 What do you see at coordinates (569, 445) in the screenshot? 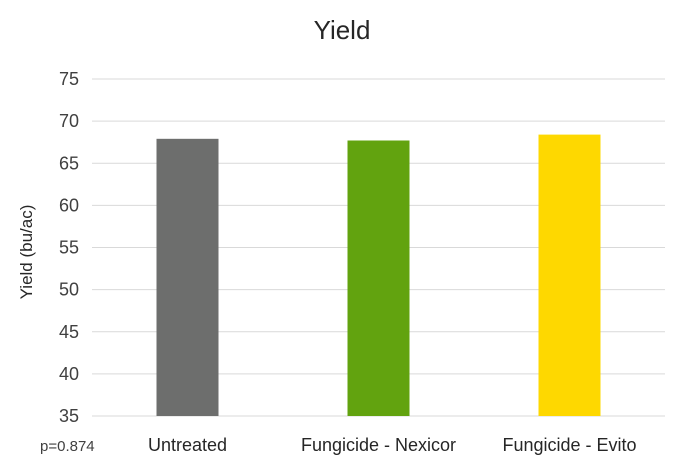
I see `x-category-label: Fungicide - Evito` at bounding box center [569, 445].